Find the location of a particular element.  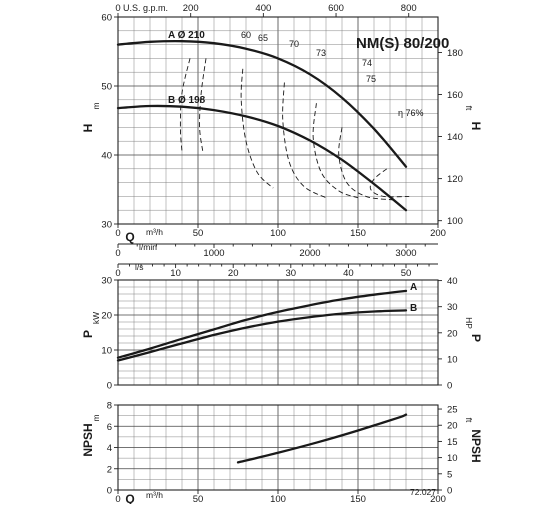

power-curve-b is located at coordinates (262, 335).